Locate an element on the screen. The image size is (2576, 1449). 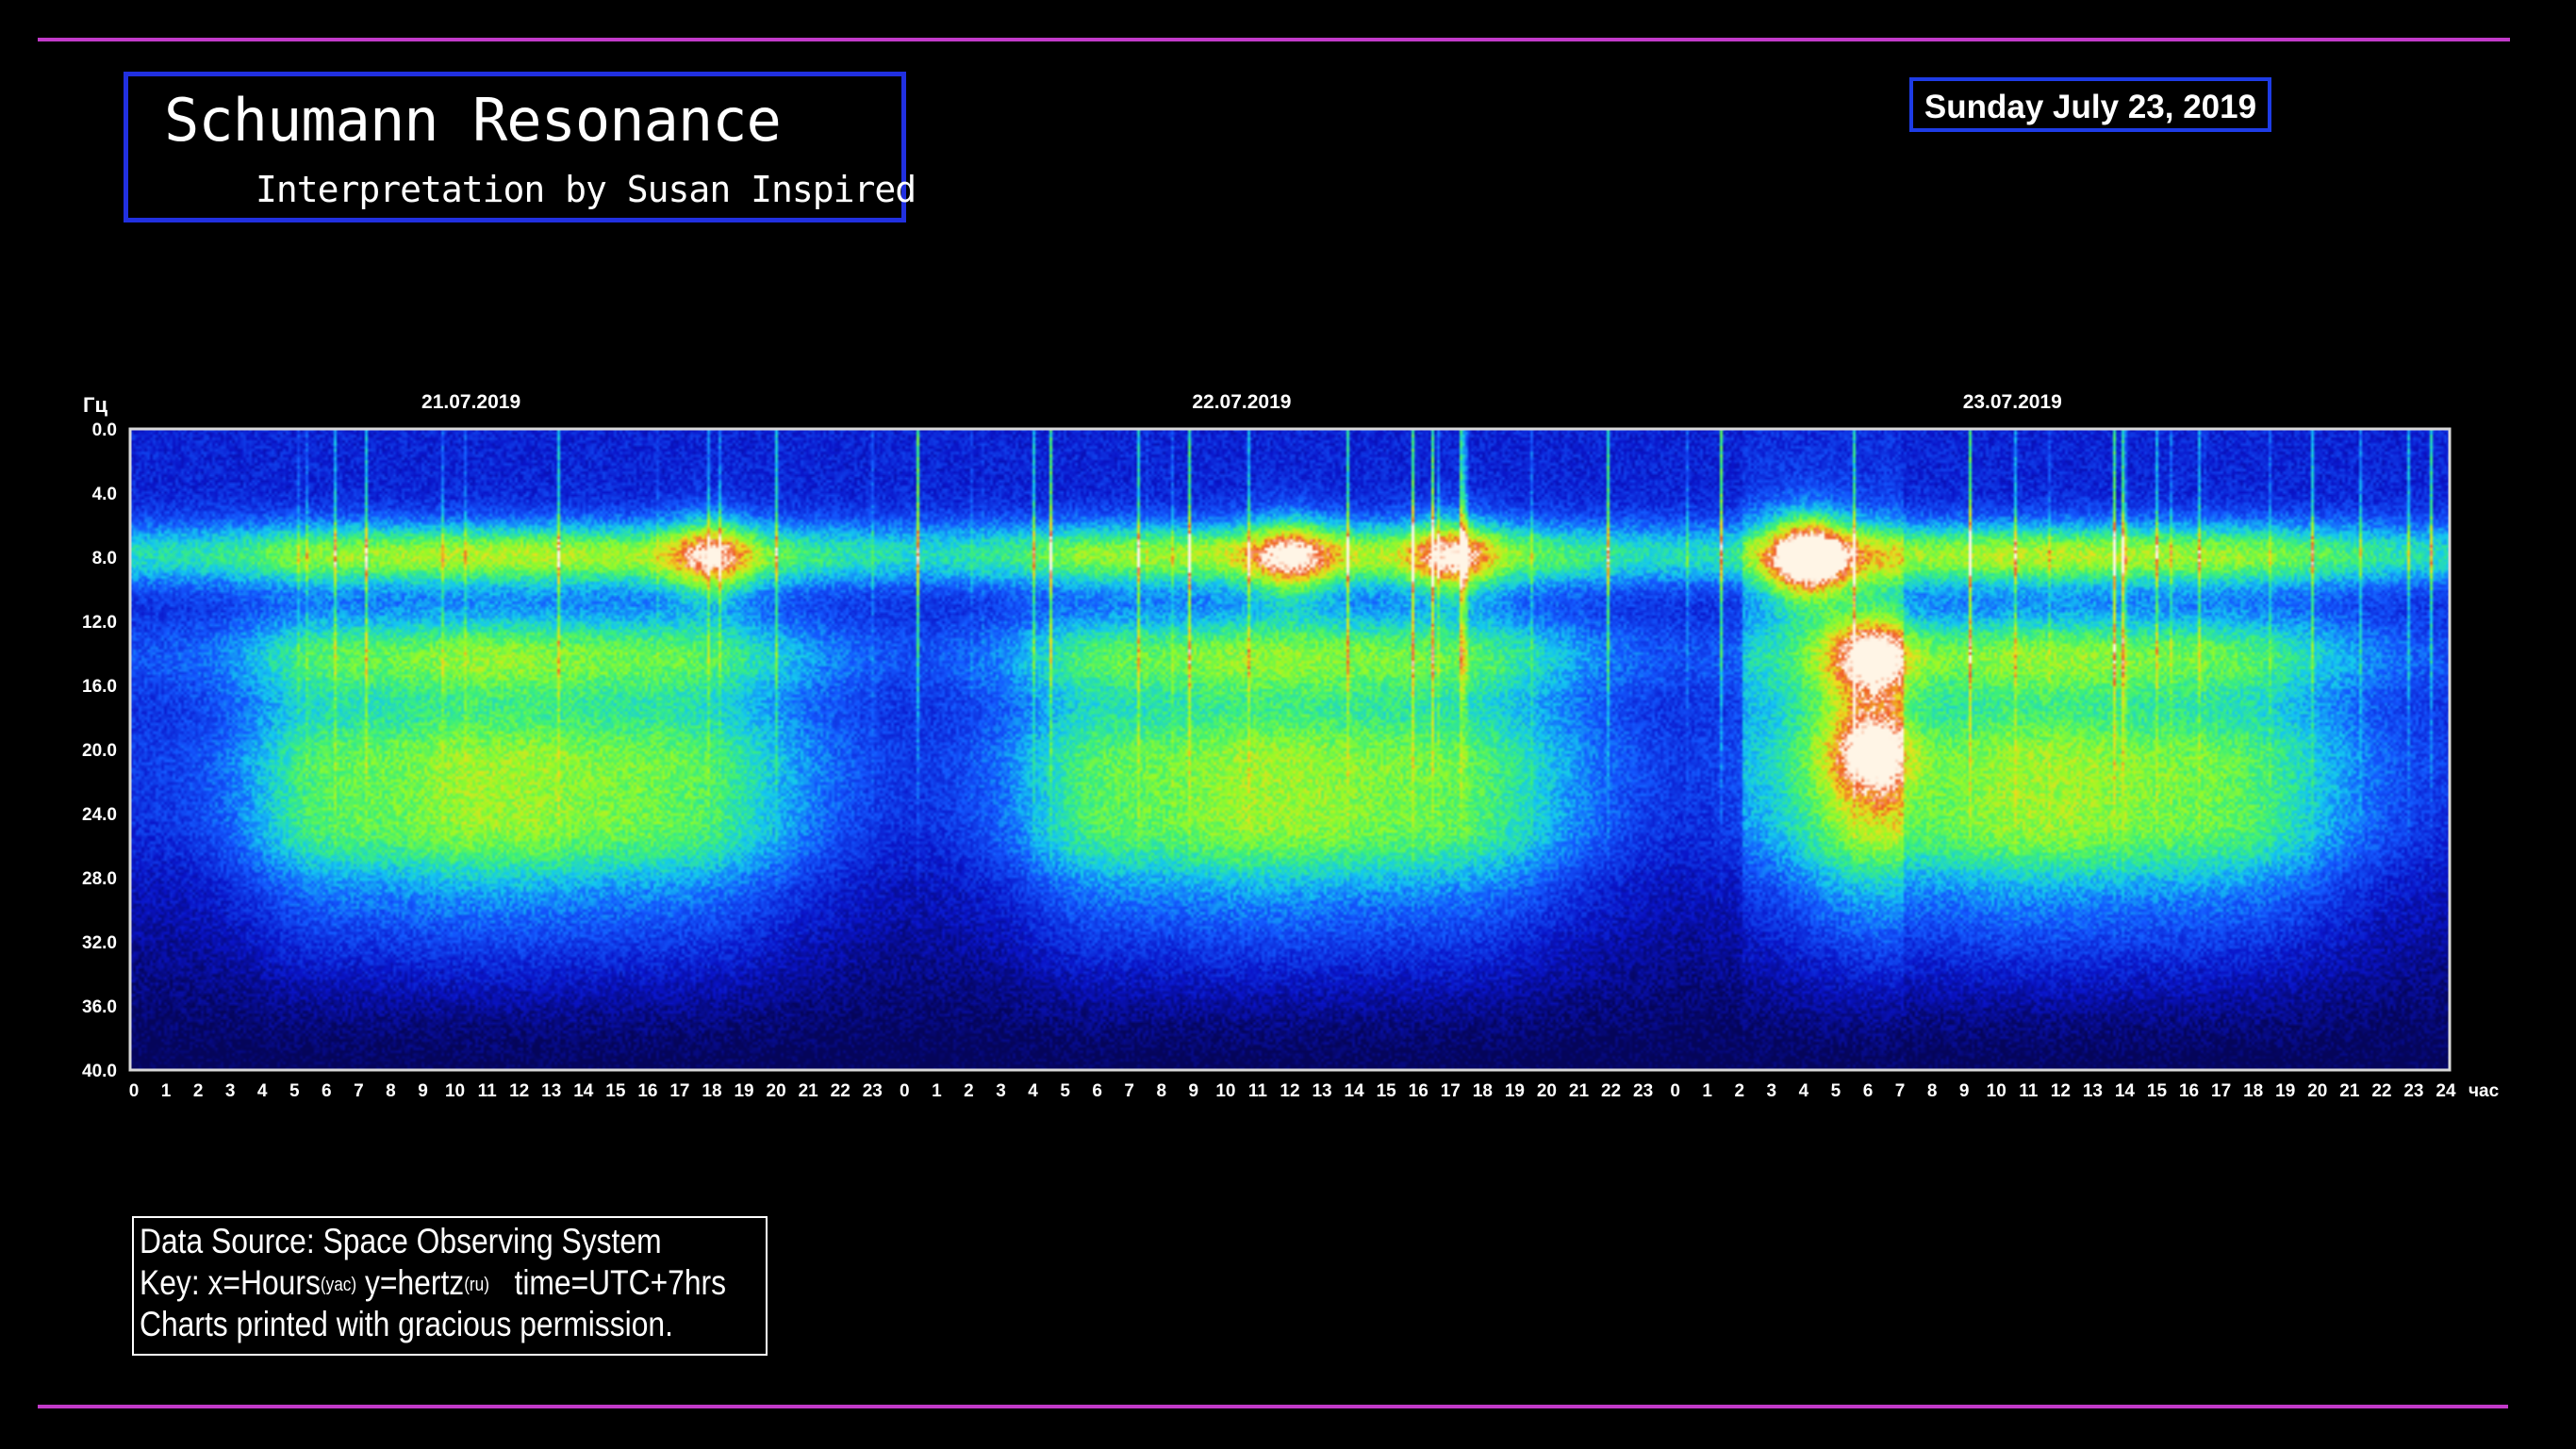
y-tick-label: 8.0 is located at coordinates (104, 558).